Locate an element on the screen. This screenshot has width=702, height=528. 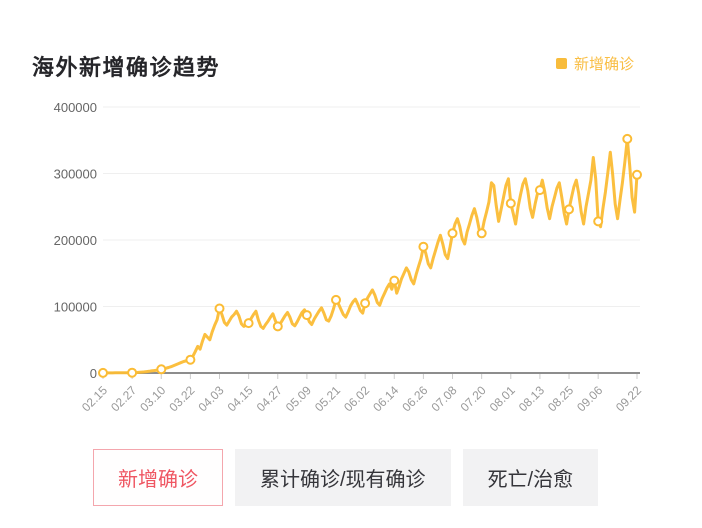
legend-new-confirmed: 新增确诊 is located at coordinates (595, 63).